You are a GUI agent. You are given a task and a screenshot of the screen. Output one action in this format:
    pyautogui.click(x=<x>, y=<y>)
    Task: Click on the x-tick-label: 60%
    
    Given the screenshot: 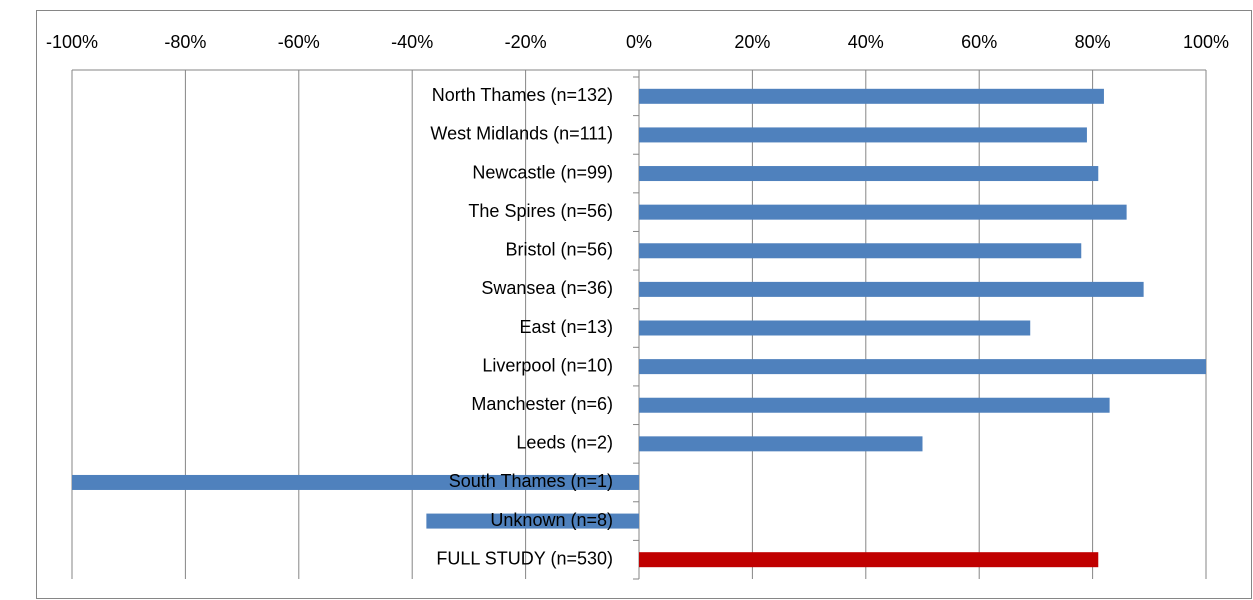 What is the action you would take?
    pyautogui.click(x=979, y=42)
    